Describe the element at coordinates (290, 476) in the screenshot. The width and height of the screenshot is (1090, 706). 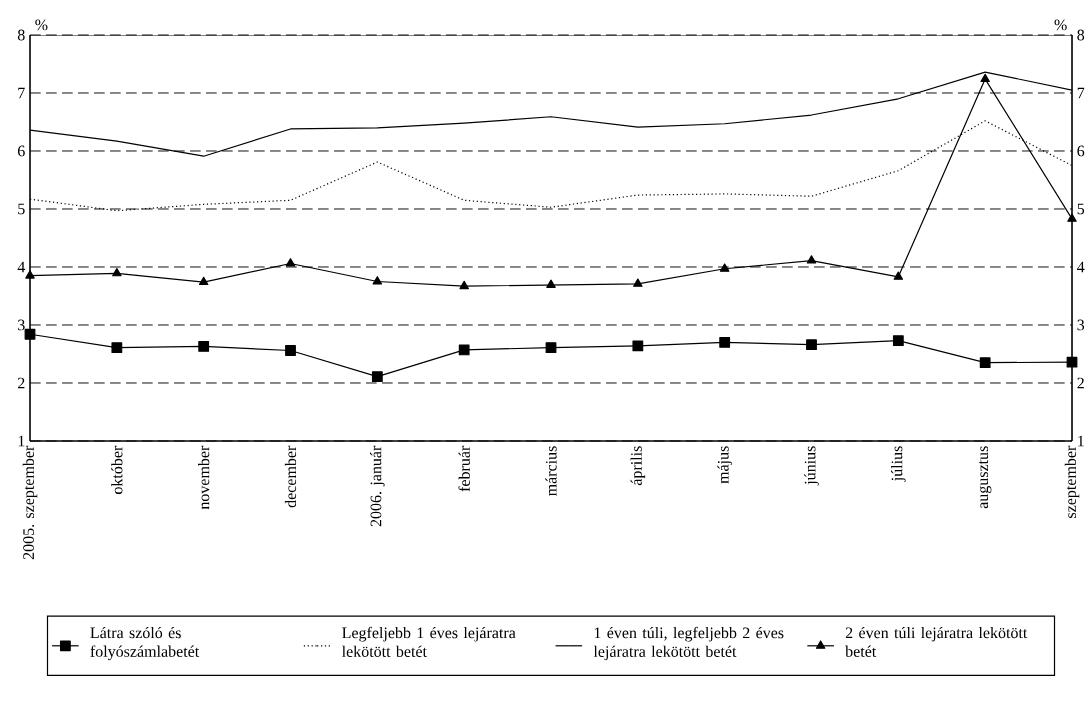
I see `x-tick-label: december` at that location.